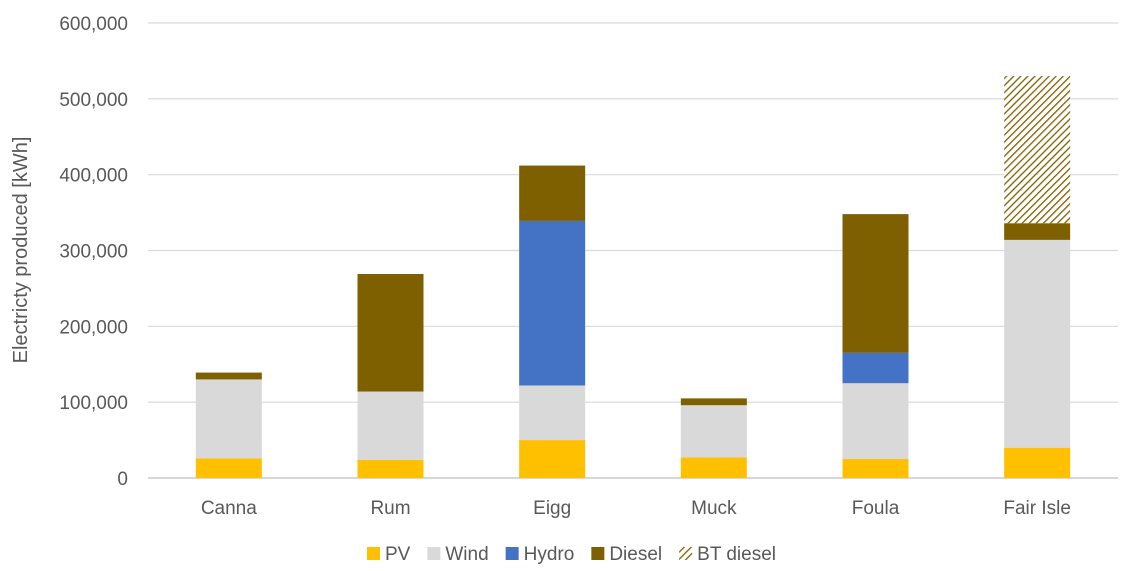  I want to click on x-tick-label: Muck, so click(714, 508).